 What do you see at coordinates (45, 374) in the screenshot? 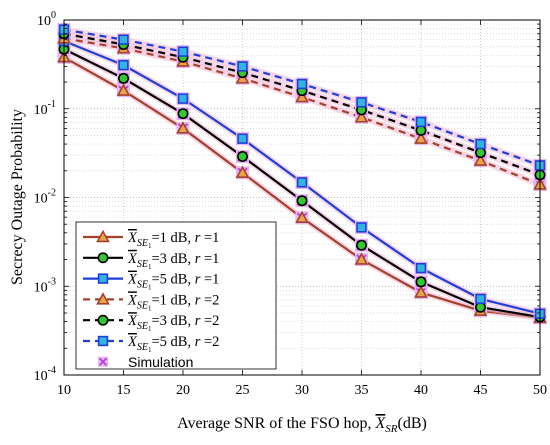
I see `y-tick-label: 10⁻⁴` at bounding box center [45, 374].